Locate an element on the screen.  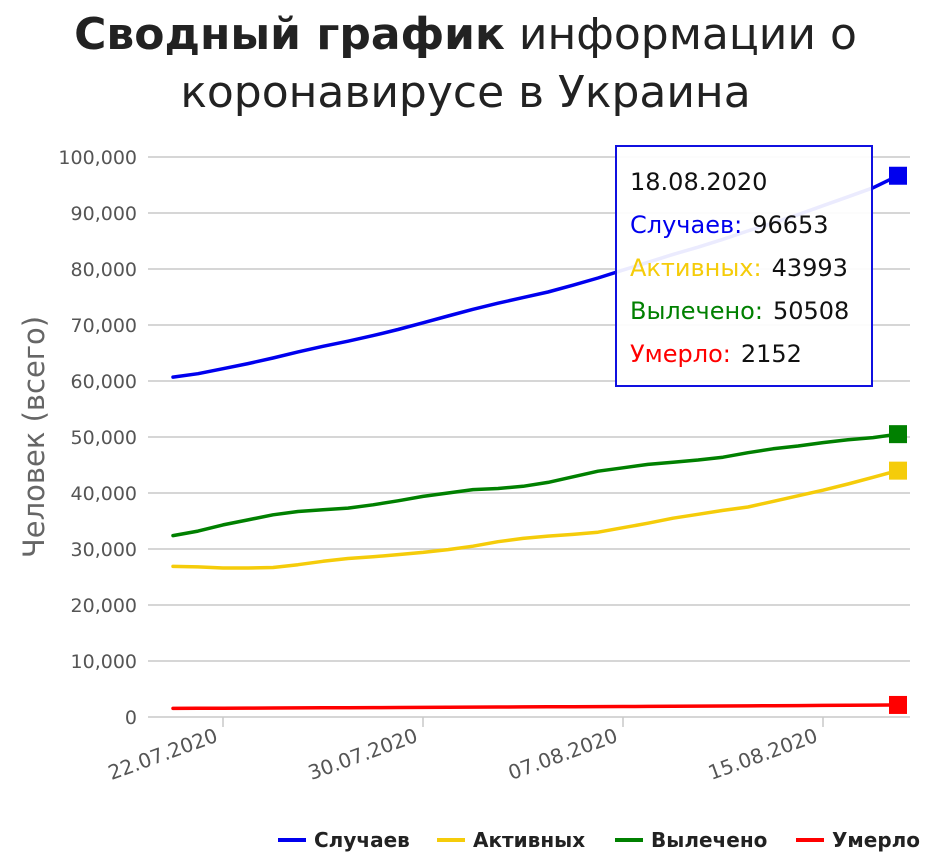
chart-title-rest: информации о is located at coordinates (687, 34).